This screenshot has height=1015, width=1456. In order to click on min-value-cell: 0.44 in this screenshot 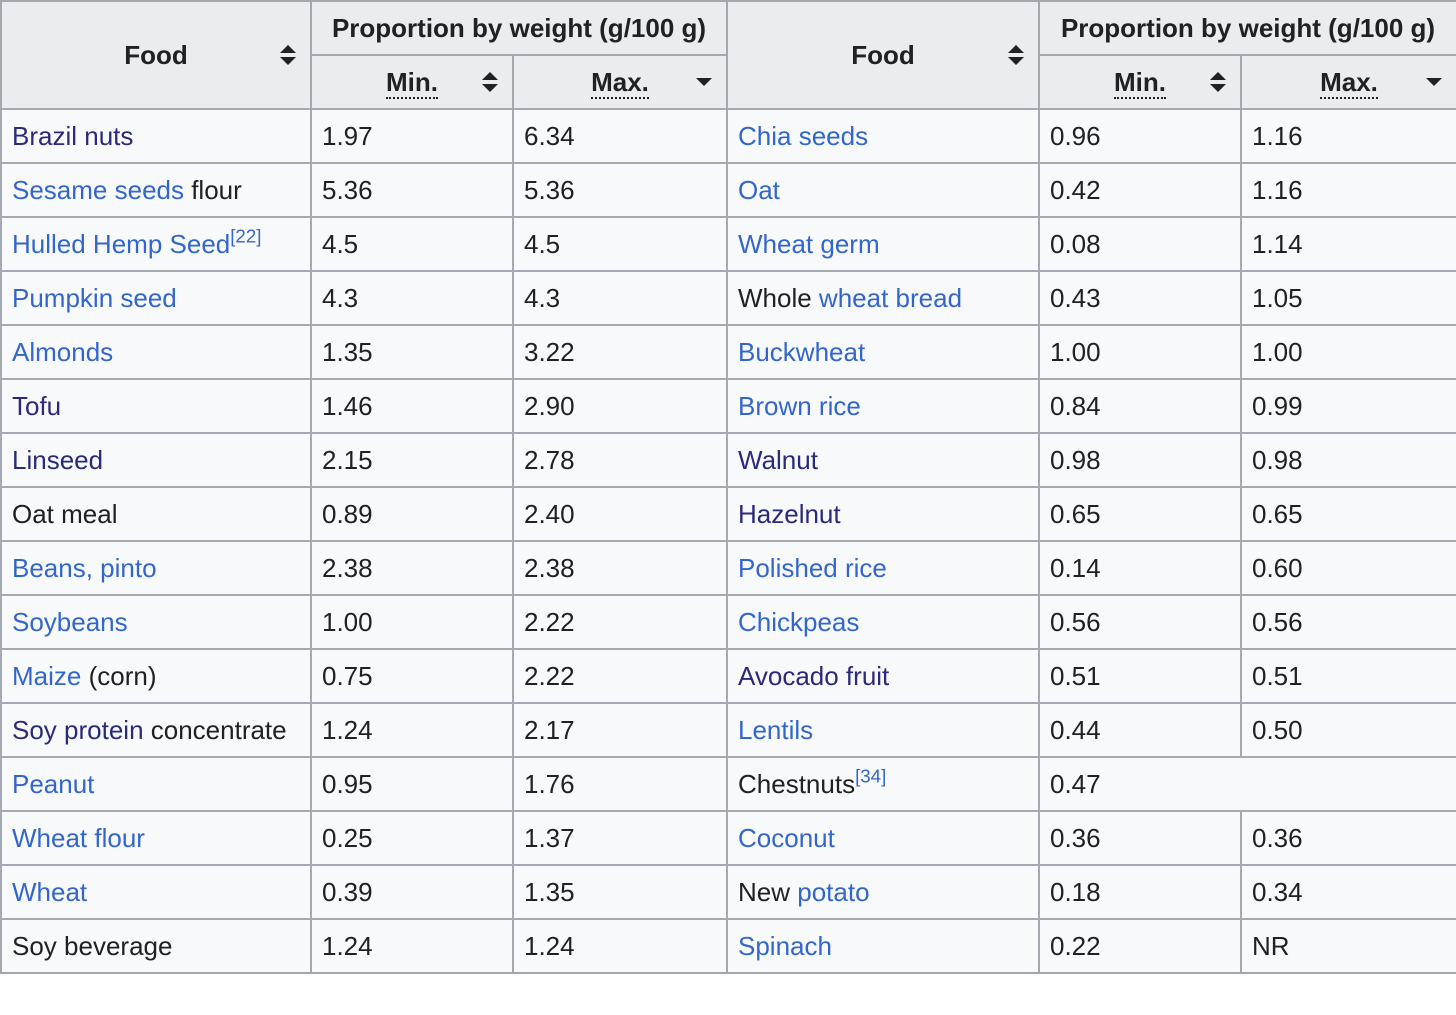, I will do `click(1140, 730)`.